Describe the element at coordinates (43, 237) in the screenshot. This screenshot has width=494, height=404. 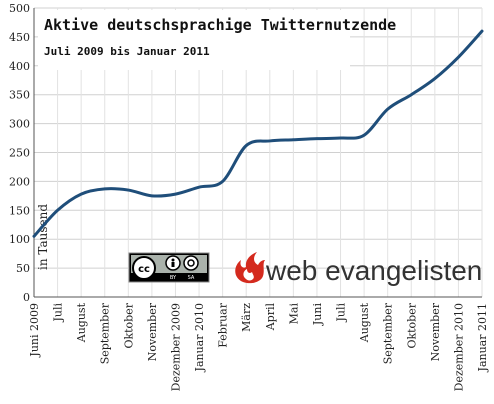
I see `y-axis-label: in Tausend` at that location.